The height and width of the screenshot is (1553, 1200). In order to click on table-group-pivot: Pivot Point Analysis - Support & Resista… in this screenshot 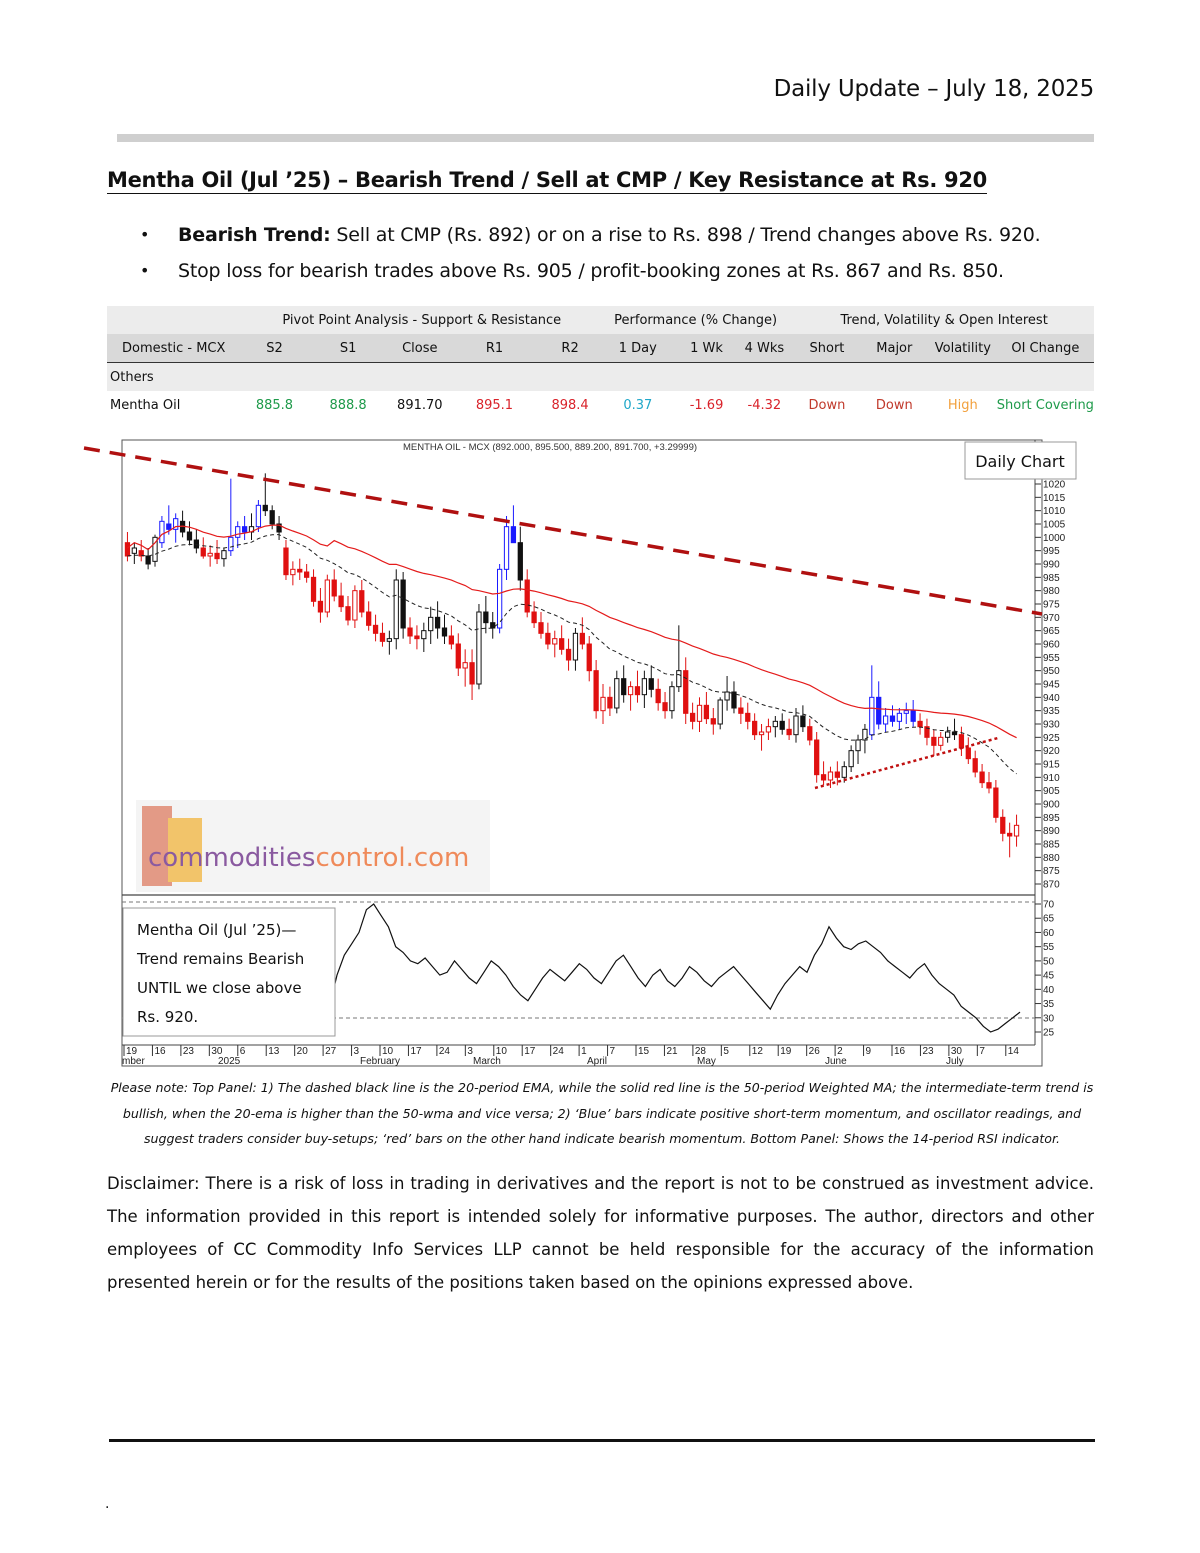, I will do `click(421, 320)`.